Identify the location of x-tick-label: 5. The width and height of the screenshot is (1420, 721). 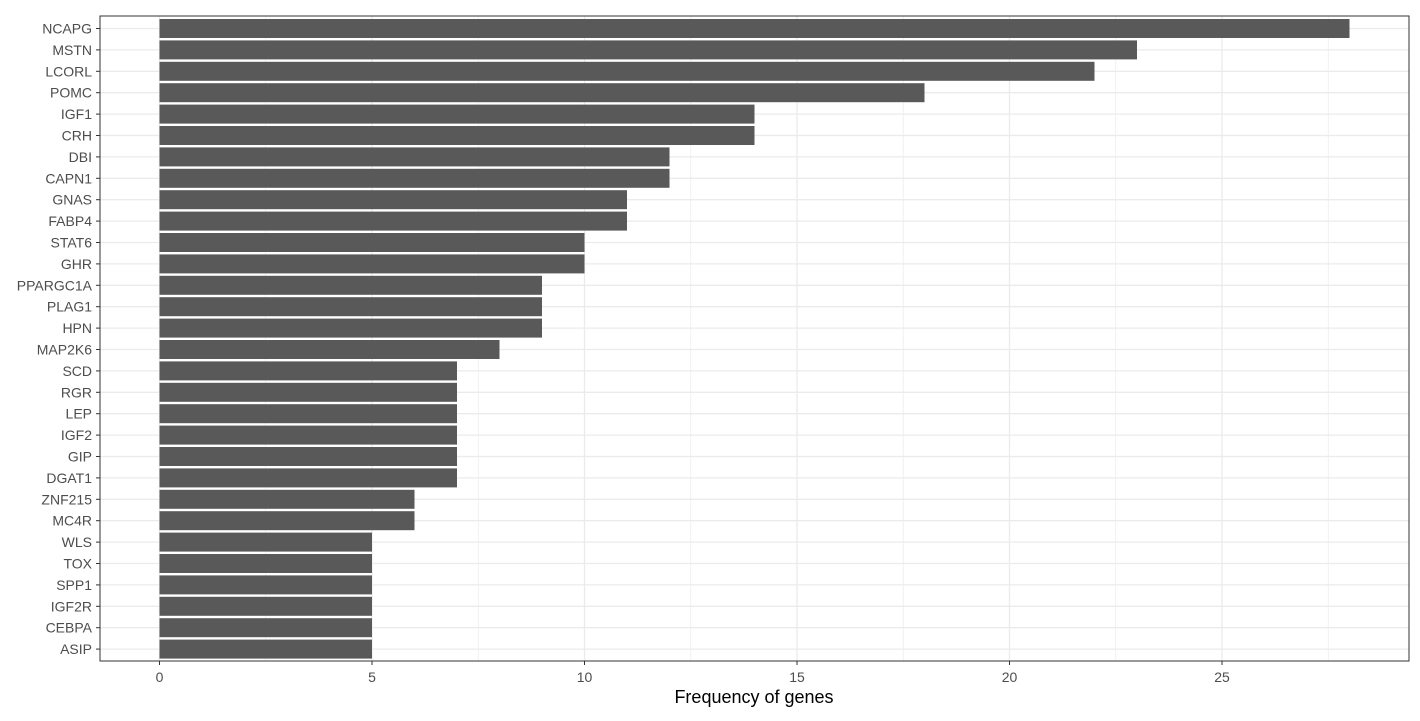
(372, 677).